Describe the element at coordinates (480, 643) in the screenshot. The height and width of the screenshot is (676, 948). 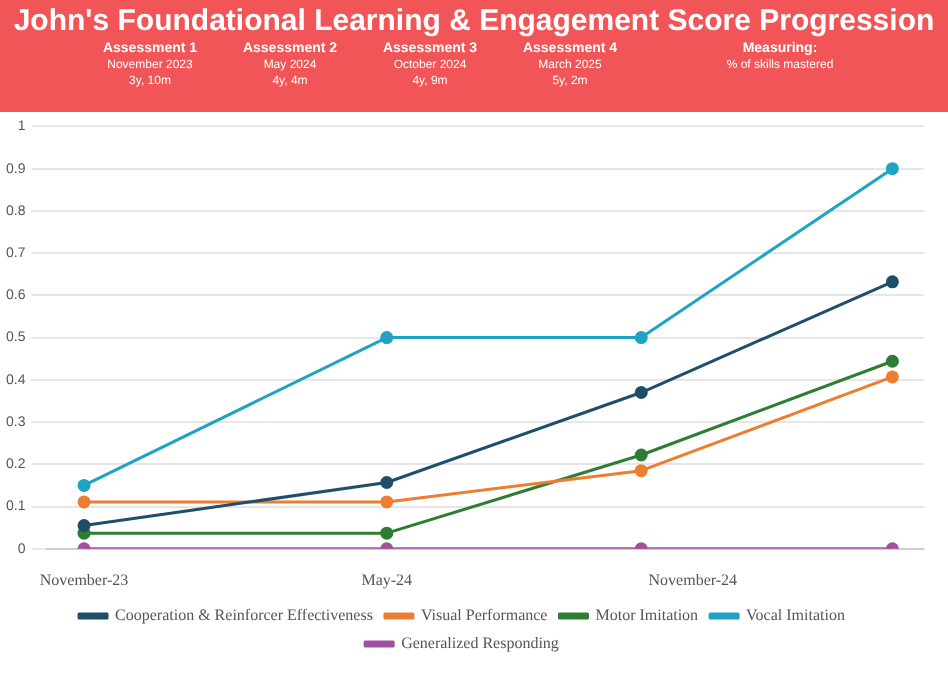
I see `legend-label: Generalized Responding` at that location.